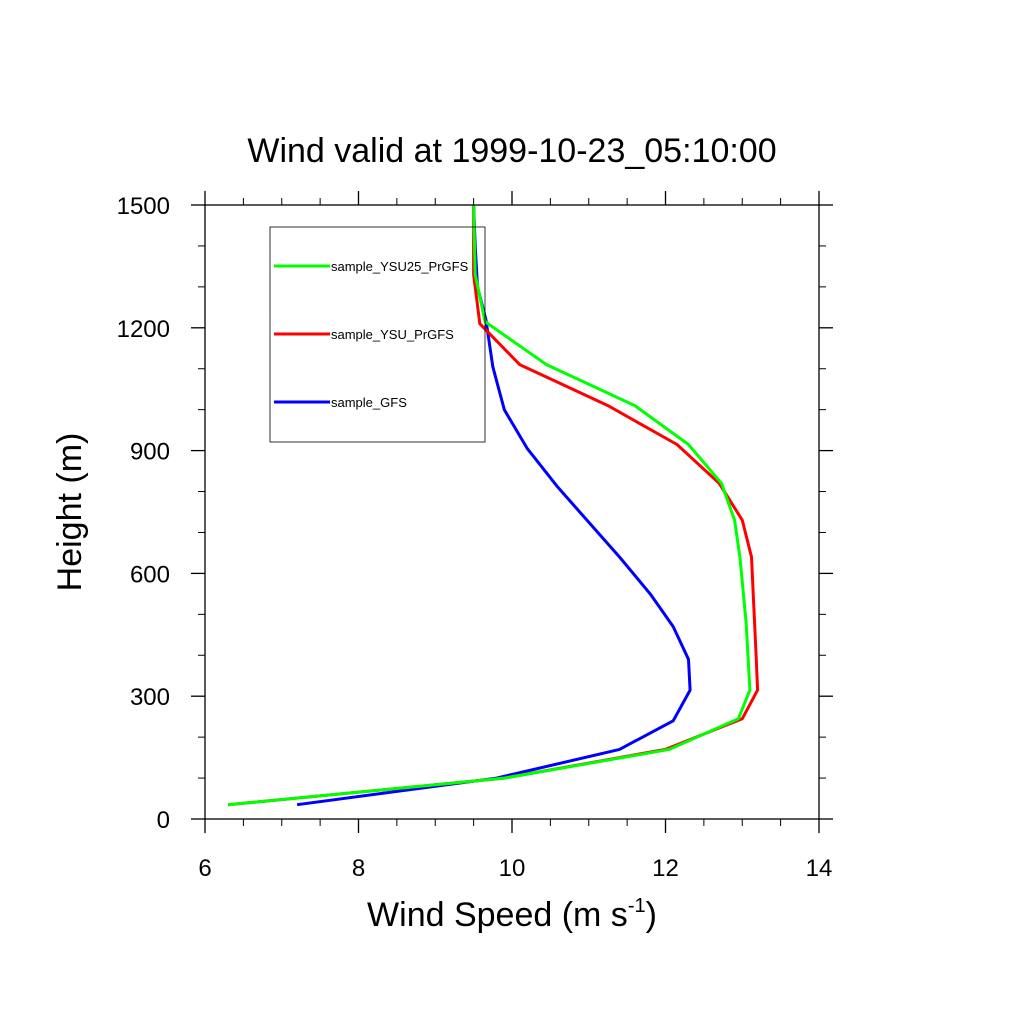 The height and width of the screenshot is (1024, 1024). What do you see at coordinates (665, 868) in the screenshot?
I see `x-tick-label: 12` at bounding box center [665, 868].